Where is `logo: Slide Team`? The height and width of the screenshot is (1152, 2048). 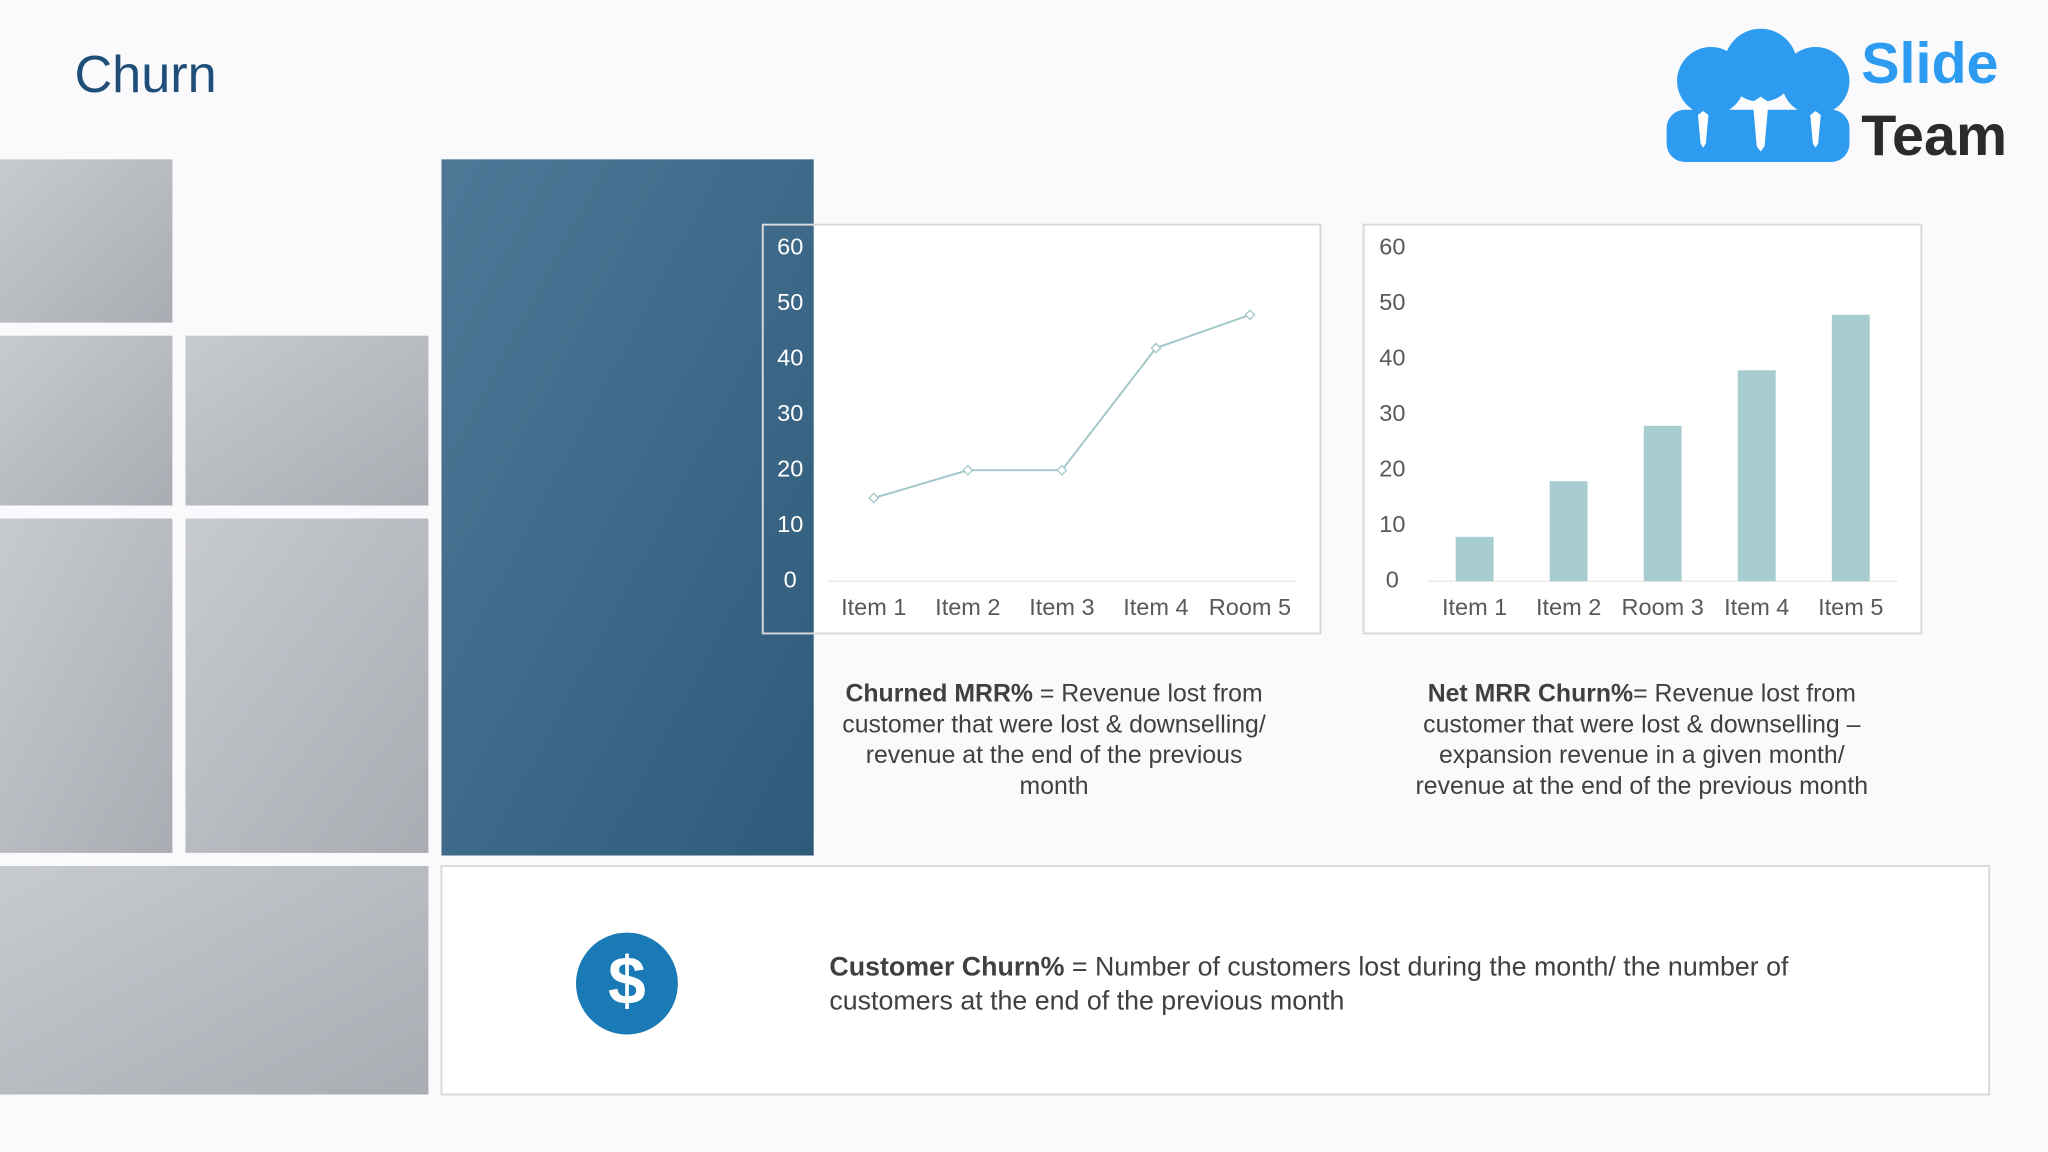
logo: Slide Team is located at coordinates (1836, 98).